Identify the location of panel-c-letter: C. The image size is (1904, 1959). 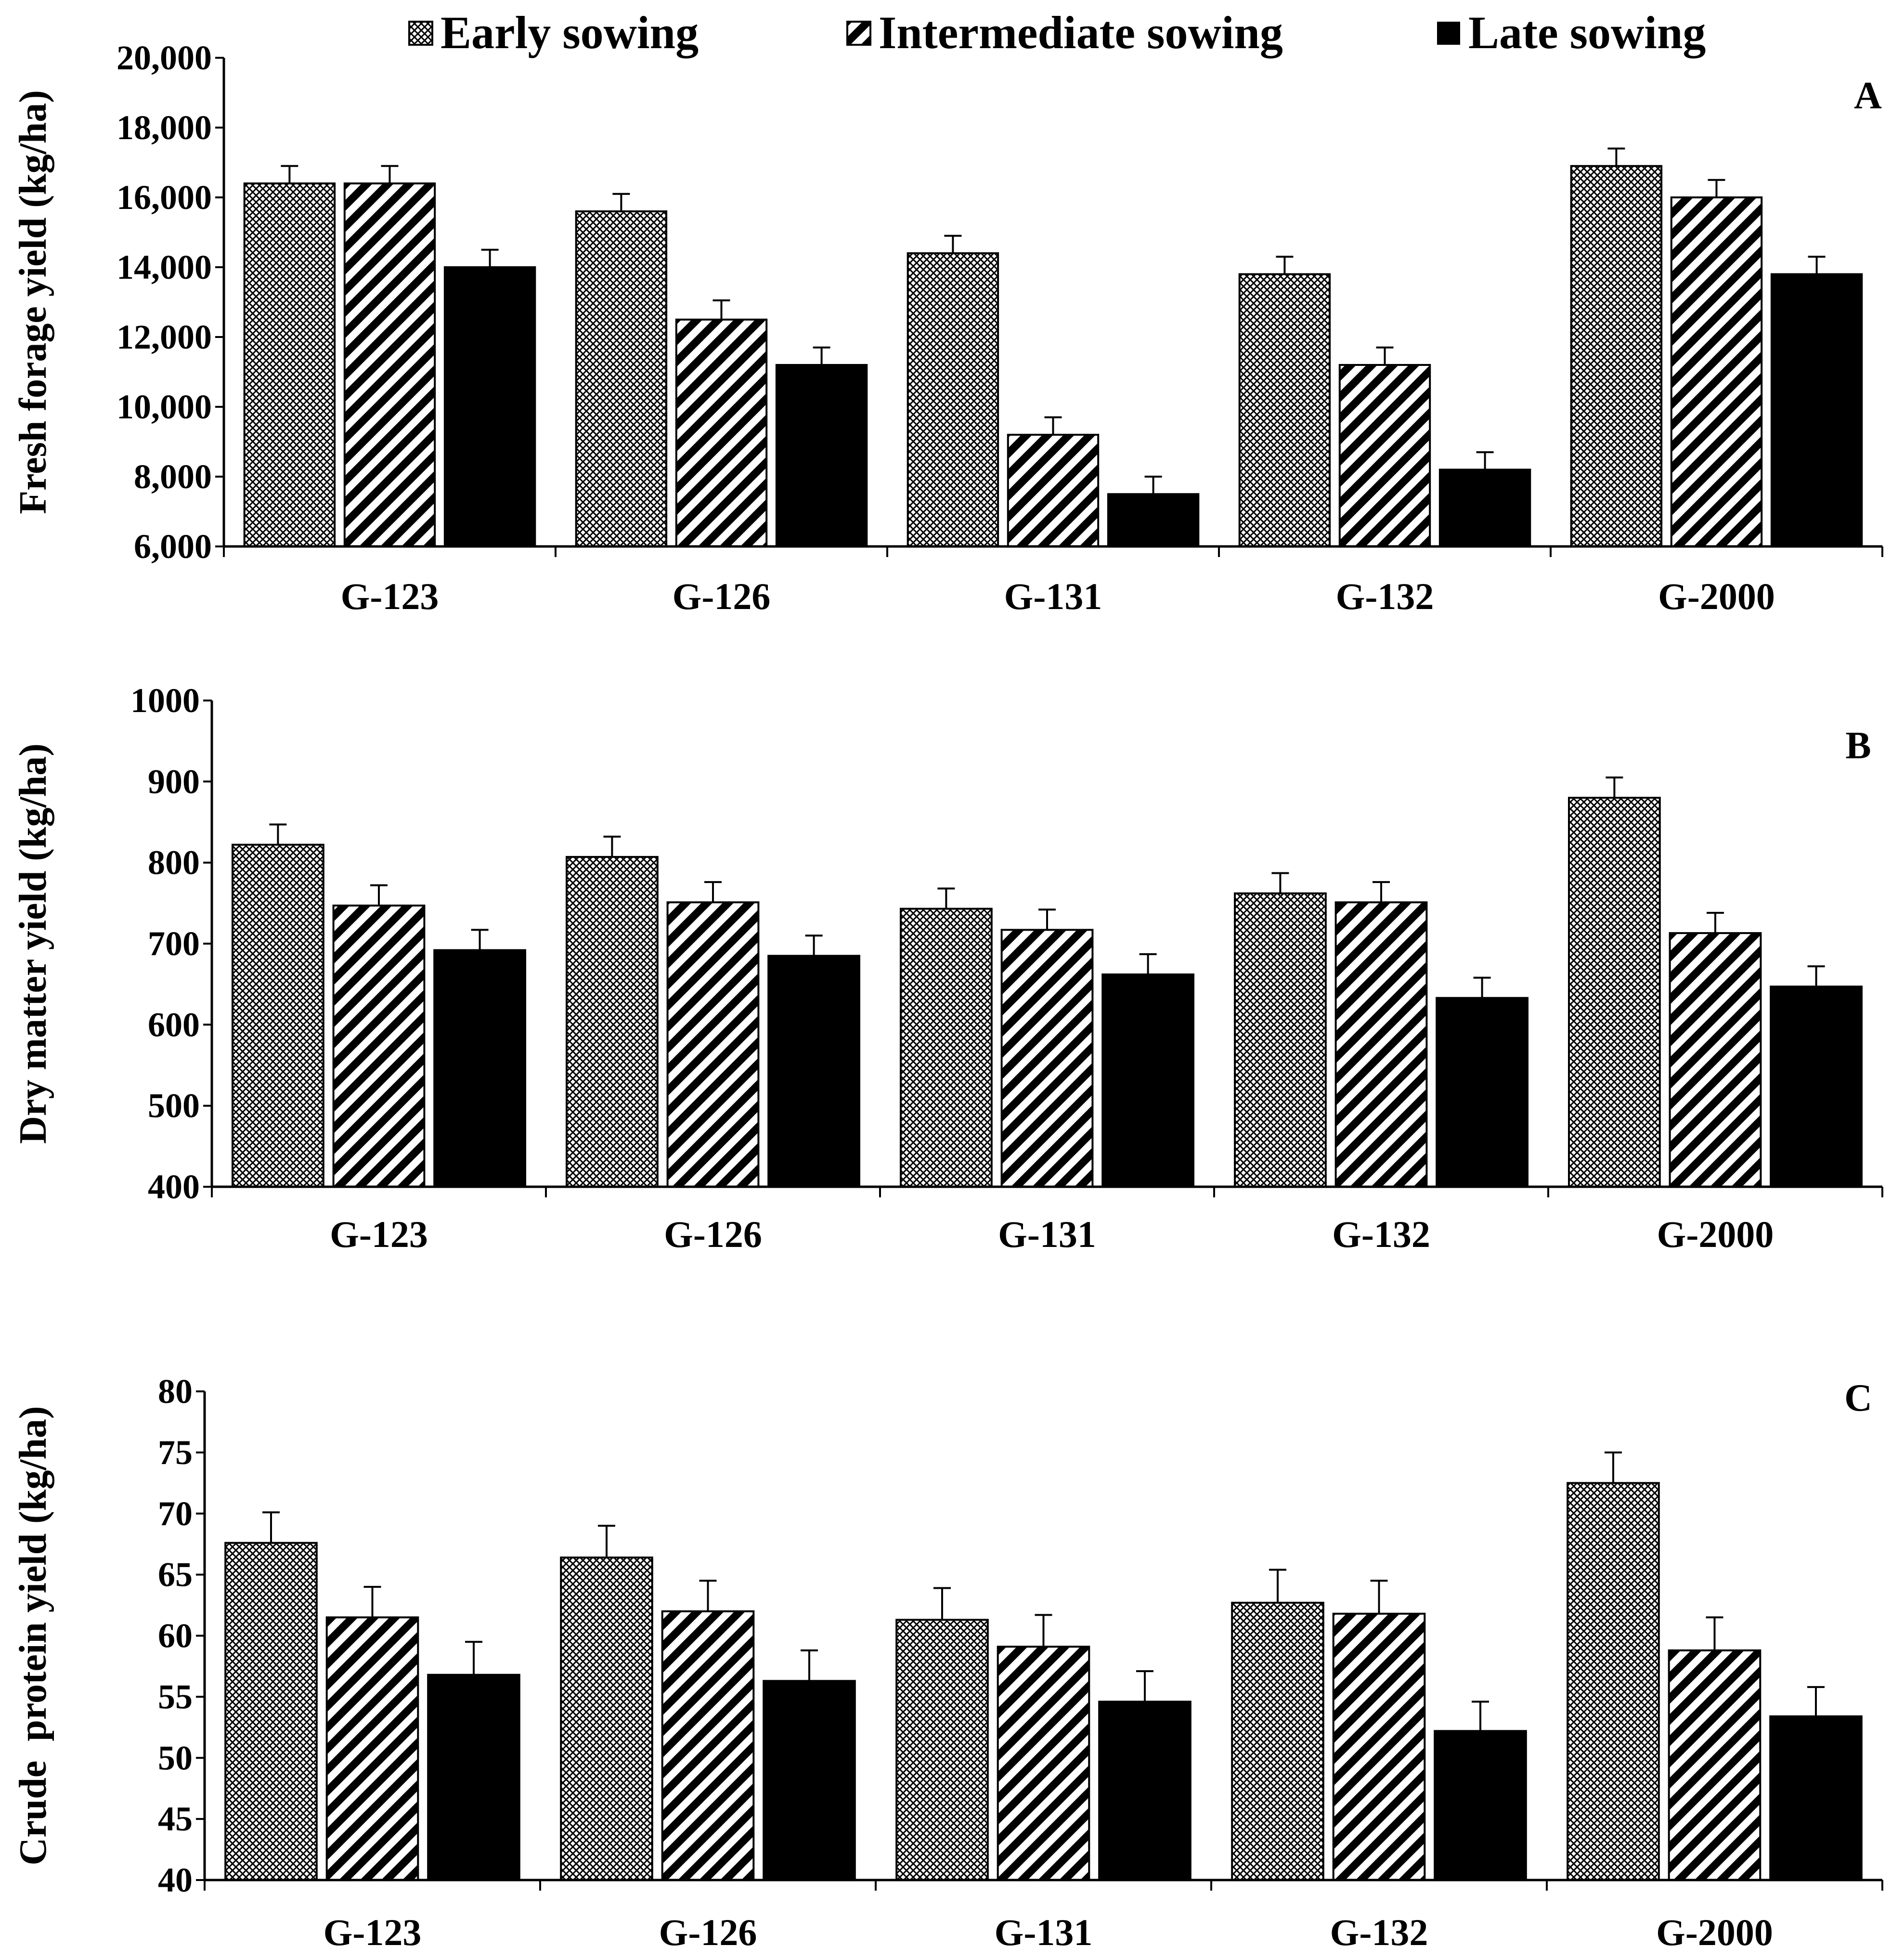
(1858, 1398).